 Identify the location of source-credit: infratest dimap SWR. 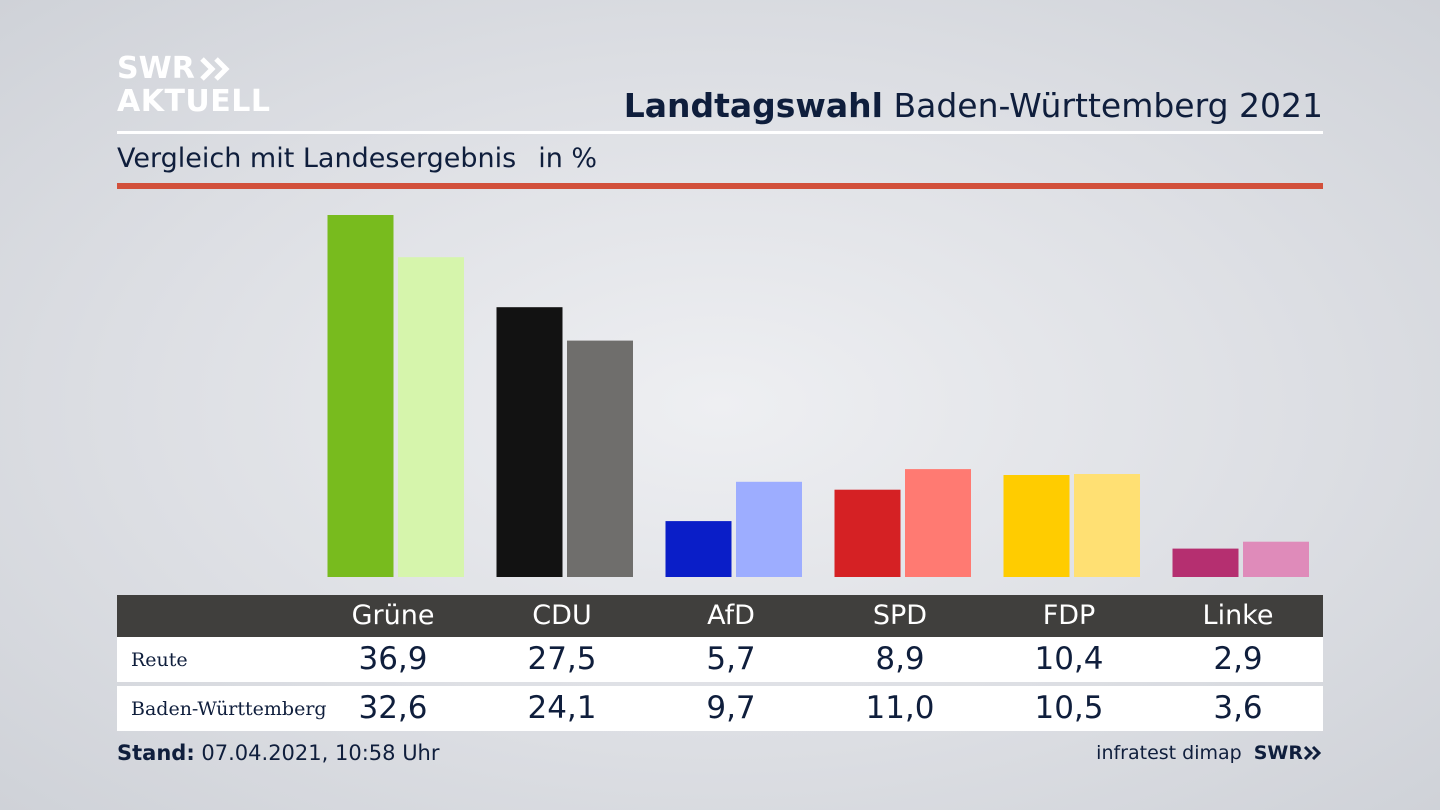
(1209, 753).